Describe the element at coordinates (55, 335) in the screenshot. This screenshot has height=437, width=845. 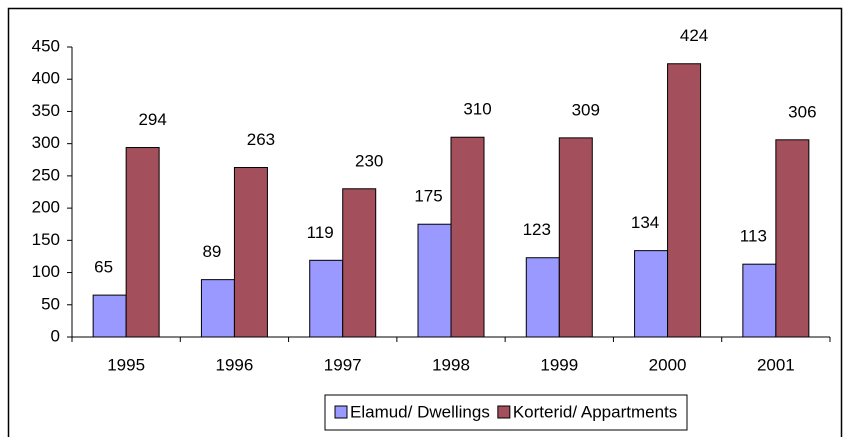
I see `y-tick-label: 0` at that location.